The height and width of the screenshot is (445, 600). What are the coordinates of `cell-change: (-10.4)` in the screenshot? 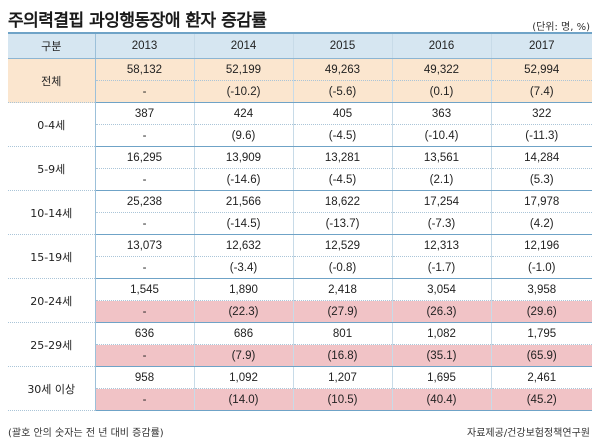 It's located at (442, 135).